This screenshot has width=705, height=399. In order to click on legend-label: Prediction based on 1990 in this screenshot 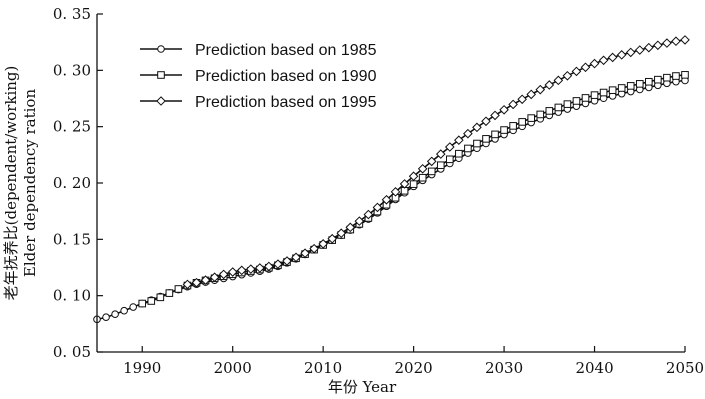, I will do `click(286, 76)`.